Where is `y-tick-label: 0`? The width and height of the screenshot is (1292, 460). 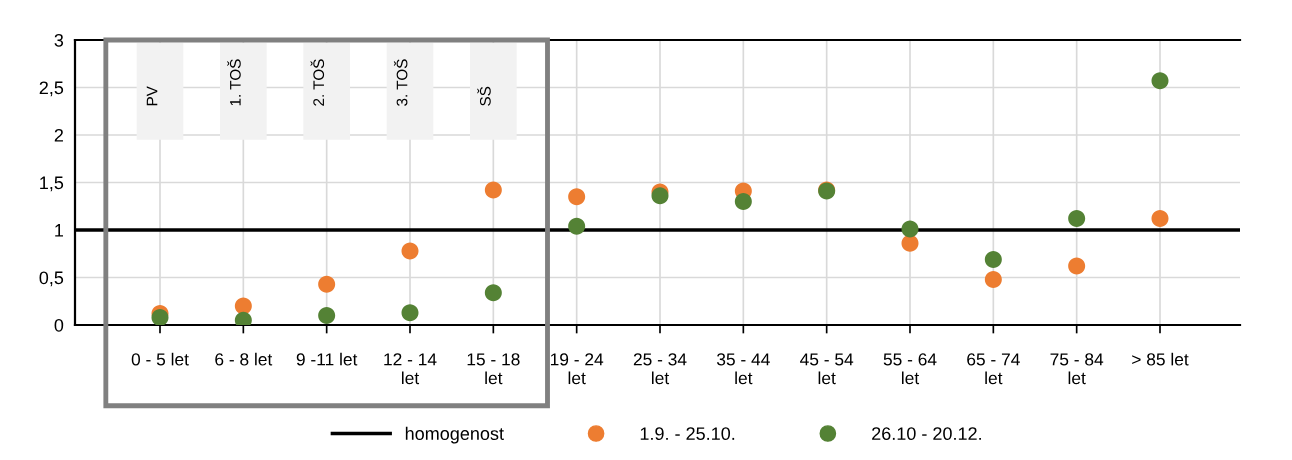 y-tick-label: 0 is located at coordinates (59, 325).